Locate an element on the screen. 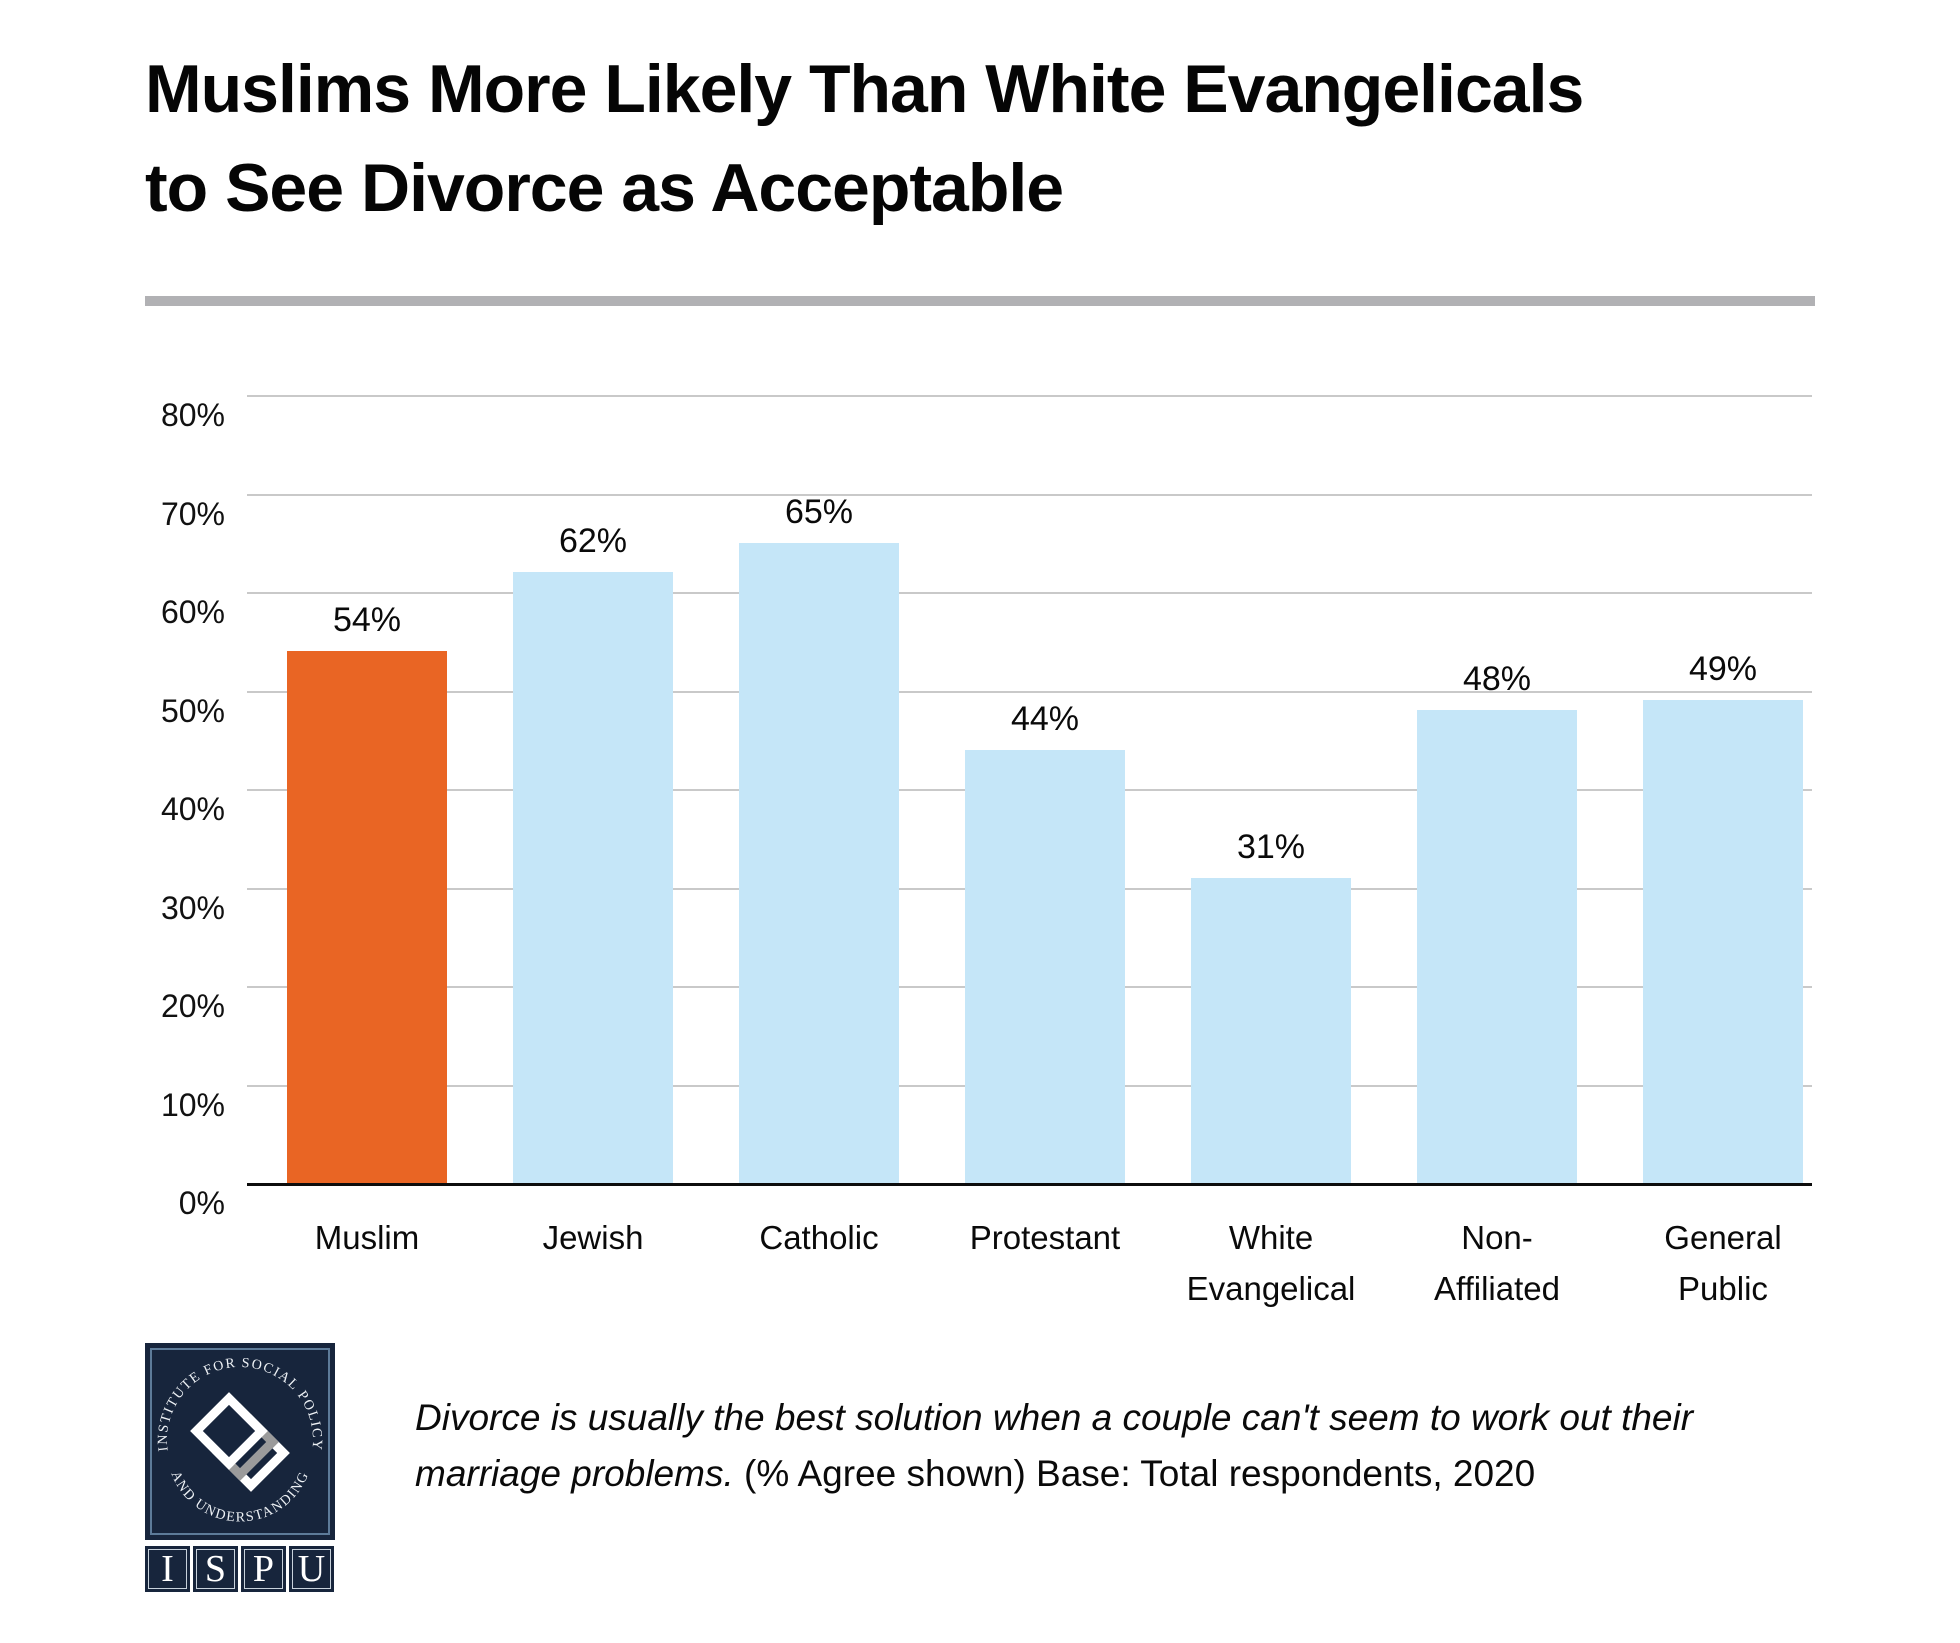 Image resolution: width=1960 pixels, height=1643 pixels. ispu-letter-box-u: U is located at coordinates (311, 1569).